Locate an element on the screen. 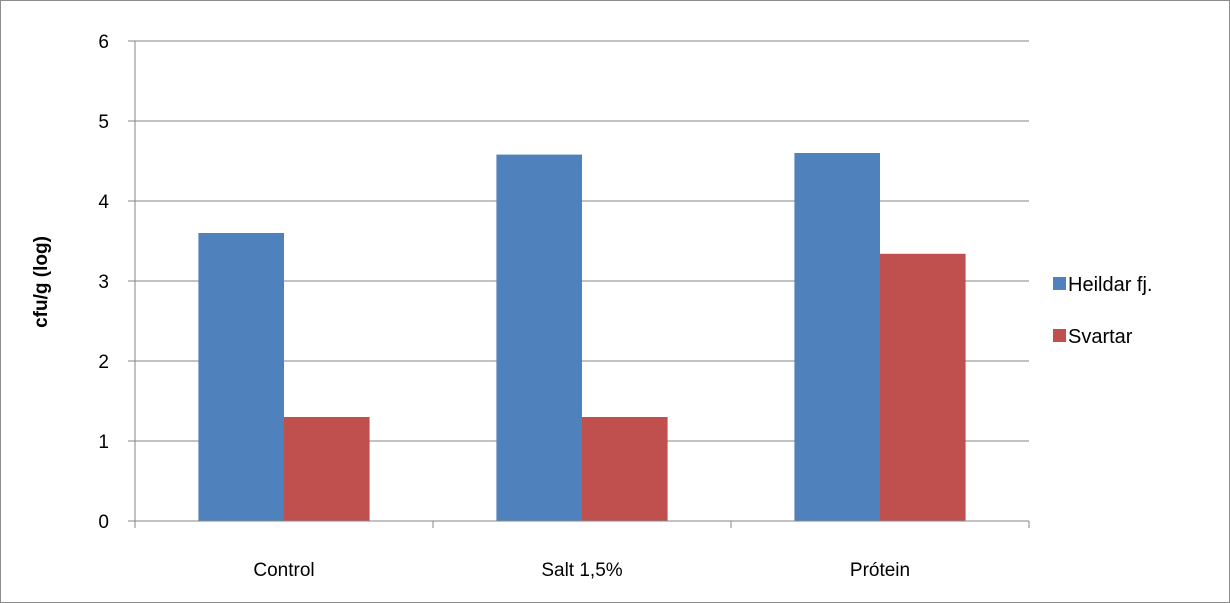 The height and width of the screenshot is (603, 1230). x-tick-label: Salt 1,5% is located at coordinates (581, 570).